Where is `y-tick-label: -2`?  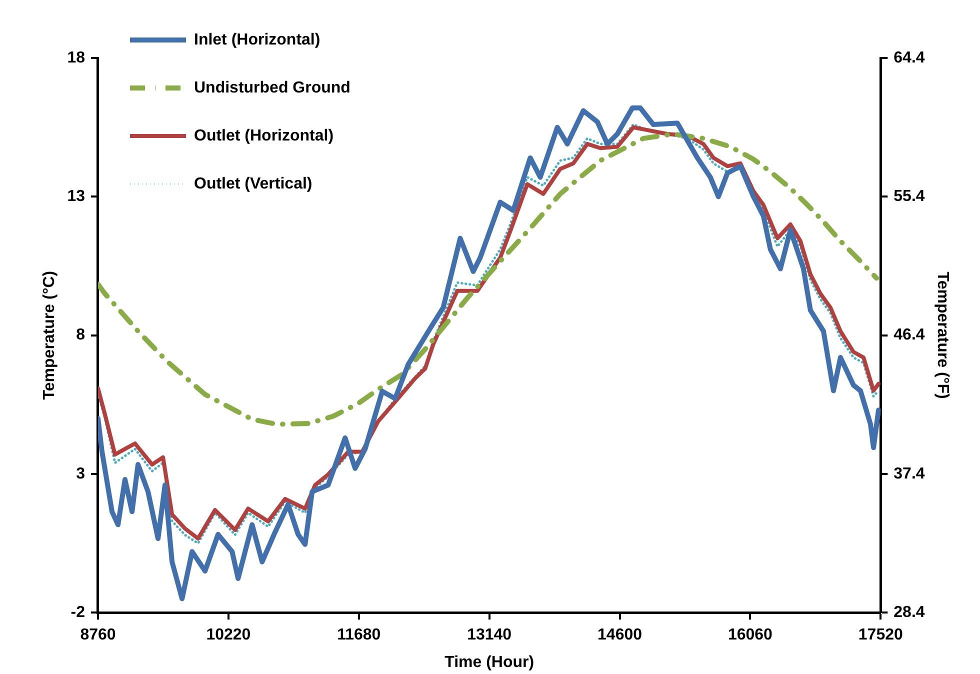 y-tick-label: -2 is located at coordinates (78, 613).